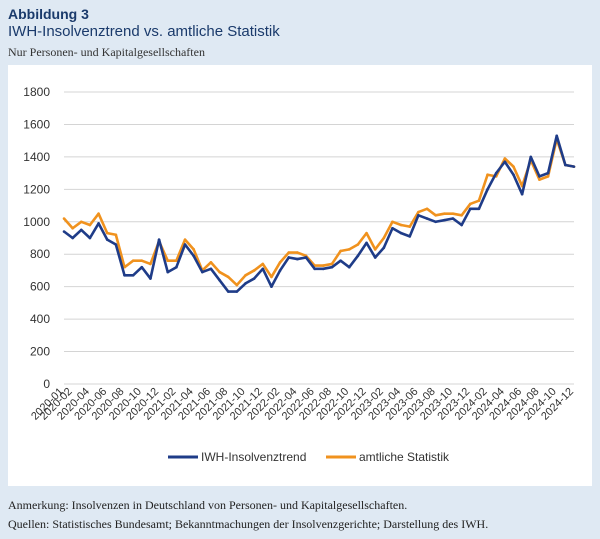 Image resolution: width=600 pixels, height=539 pixels. I want to click on y-tick-label: 0, so click(46, 384).